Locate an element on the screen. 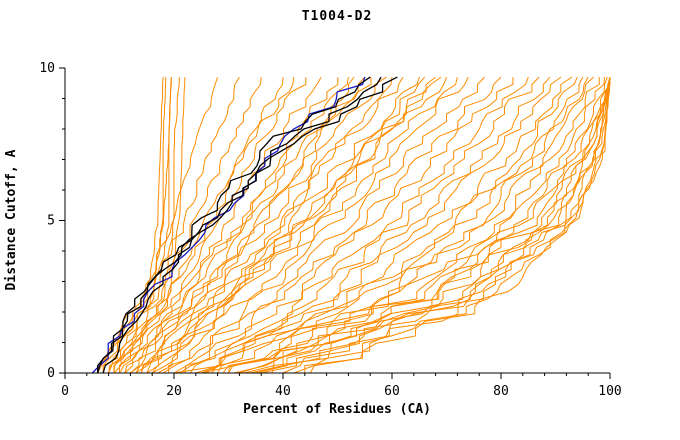  x-tick-label: 0 is located at coordinates (65, 391).